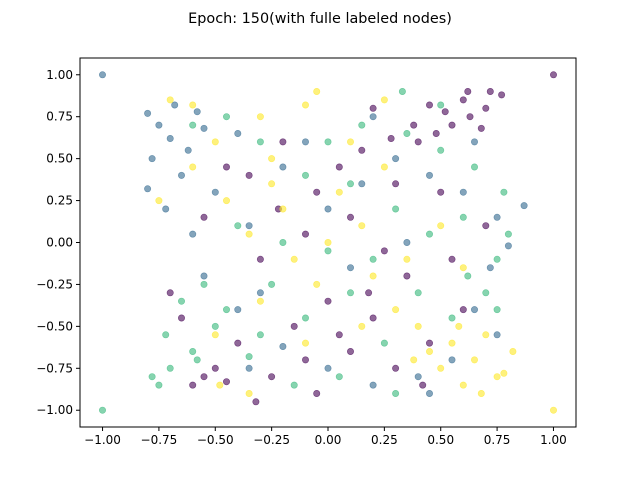 The height and width of the screenshot is (480, 640). What do you see at coordinates (497, 440) in the screenshot?
I see `x-tick-label: 0.75` at bounding box center [497, 440].